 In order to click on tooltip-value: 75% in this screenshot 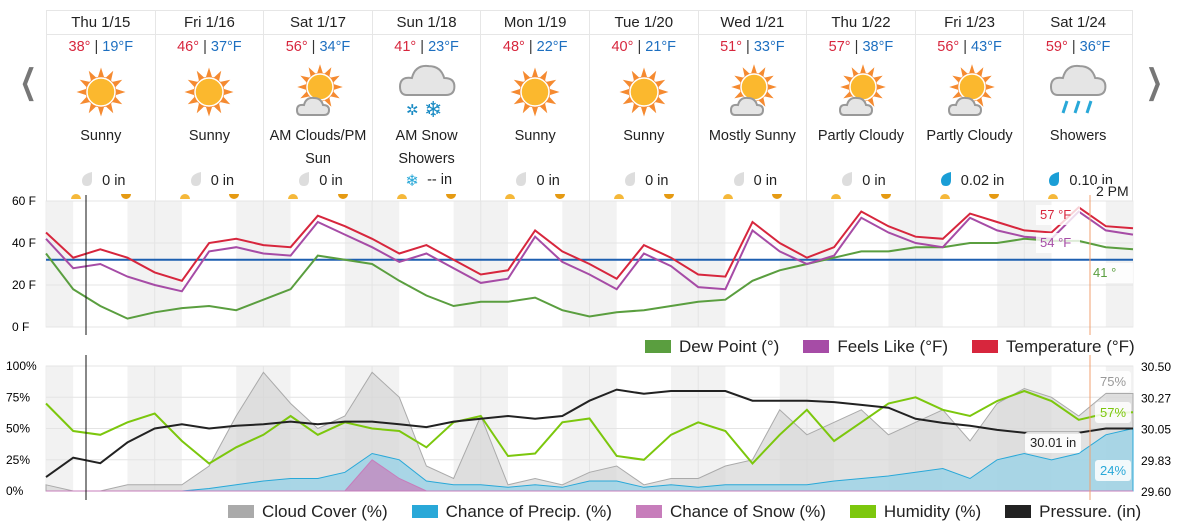, I will do `click(1113, 381)`.